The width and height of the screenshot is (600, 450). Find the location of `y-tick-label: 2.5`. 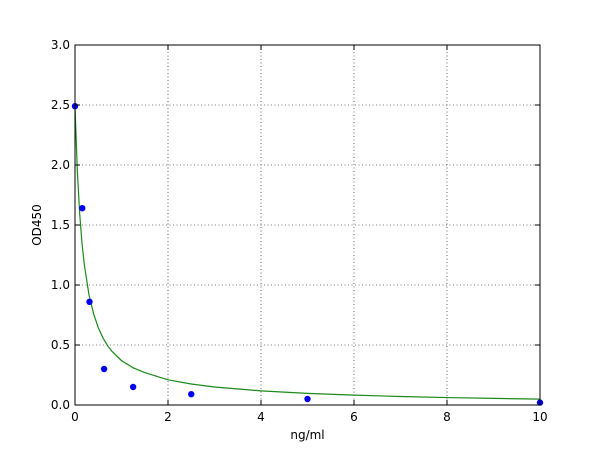

y-tick-label: 2.5 is located at coordinates (60, 105).